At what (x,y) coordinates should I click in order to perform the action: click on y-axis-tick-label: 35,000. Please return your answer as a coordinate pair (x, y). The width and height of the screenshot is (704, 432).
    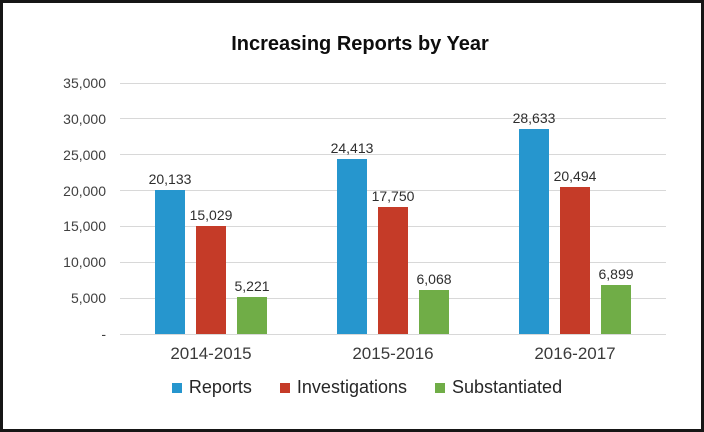
    Looking at the image, I should click on (84, 83).